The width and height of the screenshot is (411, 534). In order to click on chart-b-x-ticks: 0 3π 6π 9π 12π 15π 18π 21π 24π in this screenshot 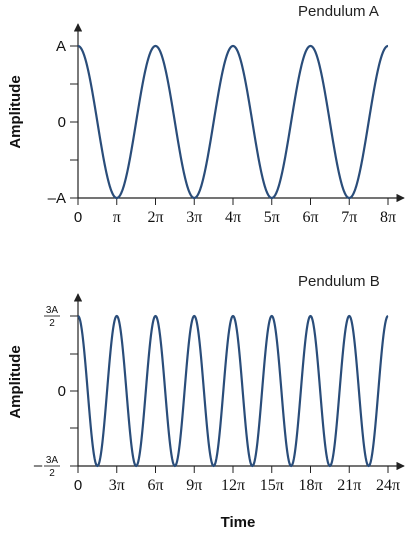, I will do `click(237, 480)`.